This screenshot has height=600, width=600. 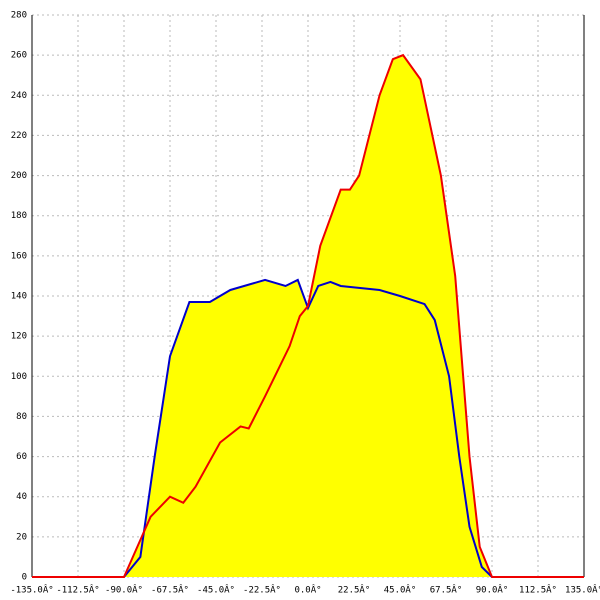 I want to click on x-tick-label: -135.0Â°, so click(x=31, y=590).